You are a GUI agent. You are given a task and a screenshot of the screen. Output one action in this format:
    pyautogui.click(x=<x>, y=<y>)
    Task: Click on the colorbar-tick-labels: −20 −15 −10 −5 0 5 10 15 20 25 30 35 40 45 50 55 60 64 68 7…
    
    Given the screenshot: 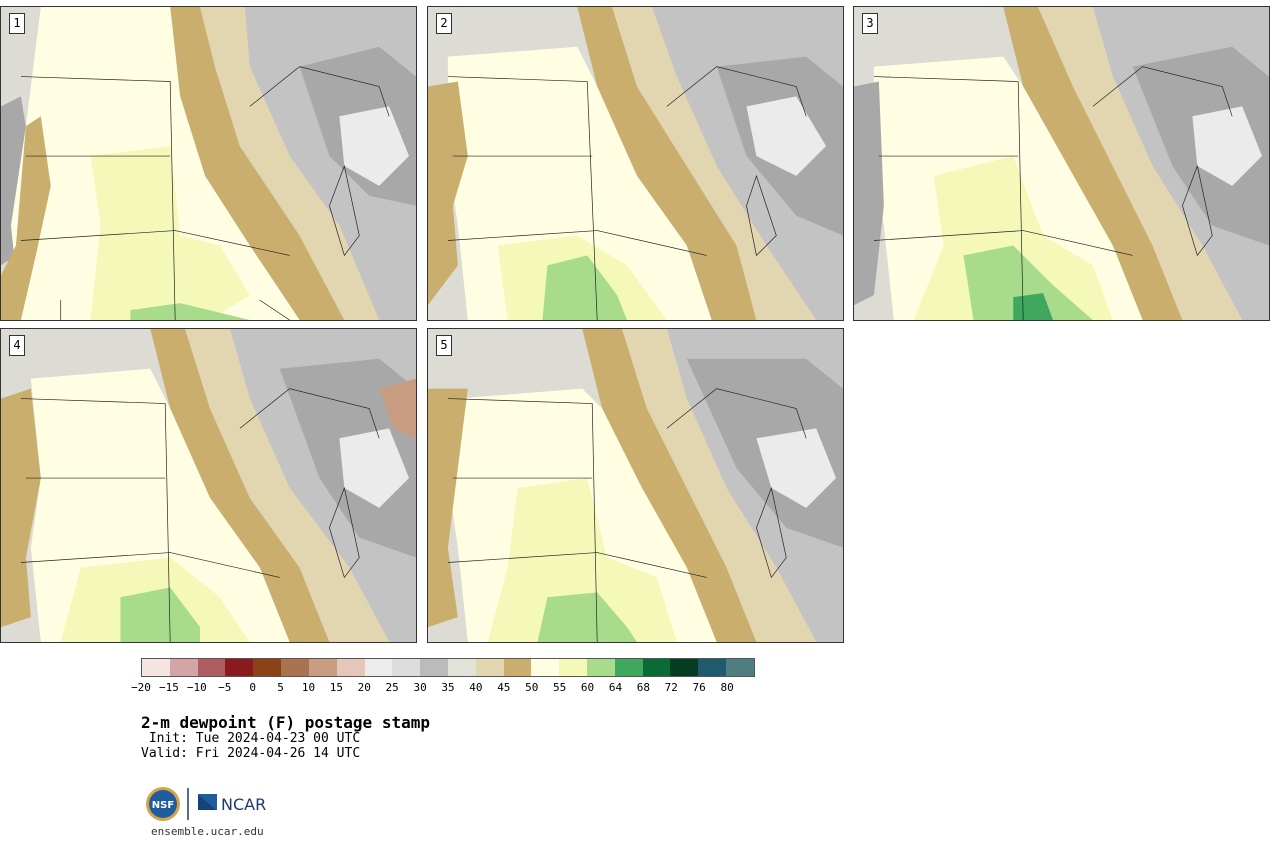 What is the action you would take?
    pyautogui.click(x=443, y=688)
    